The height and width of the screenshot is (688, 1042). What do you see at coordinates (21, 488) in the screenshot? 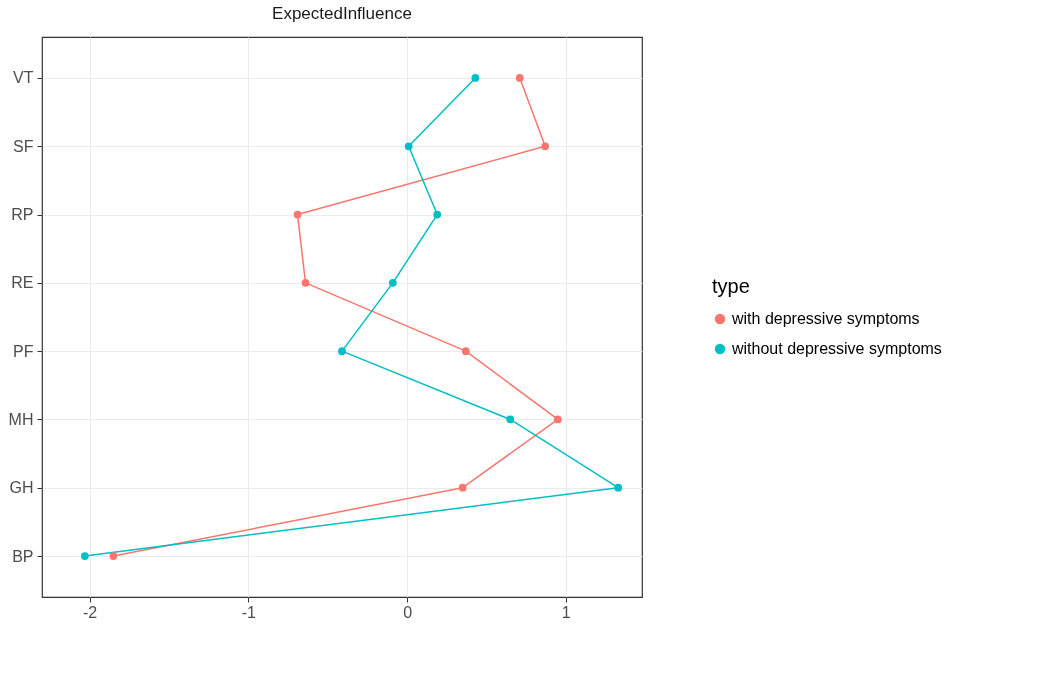
I see `y-tick-label: GH` at bounding box center [21, 488].